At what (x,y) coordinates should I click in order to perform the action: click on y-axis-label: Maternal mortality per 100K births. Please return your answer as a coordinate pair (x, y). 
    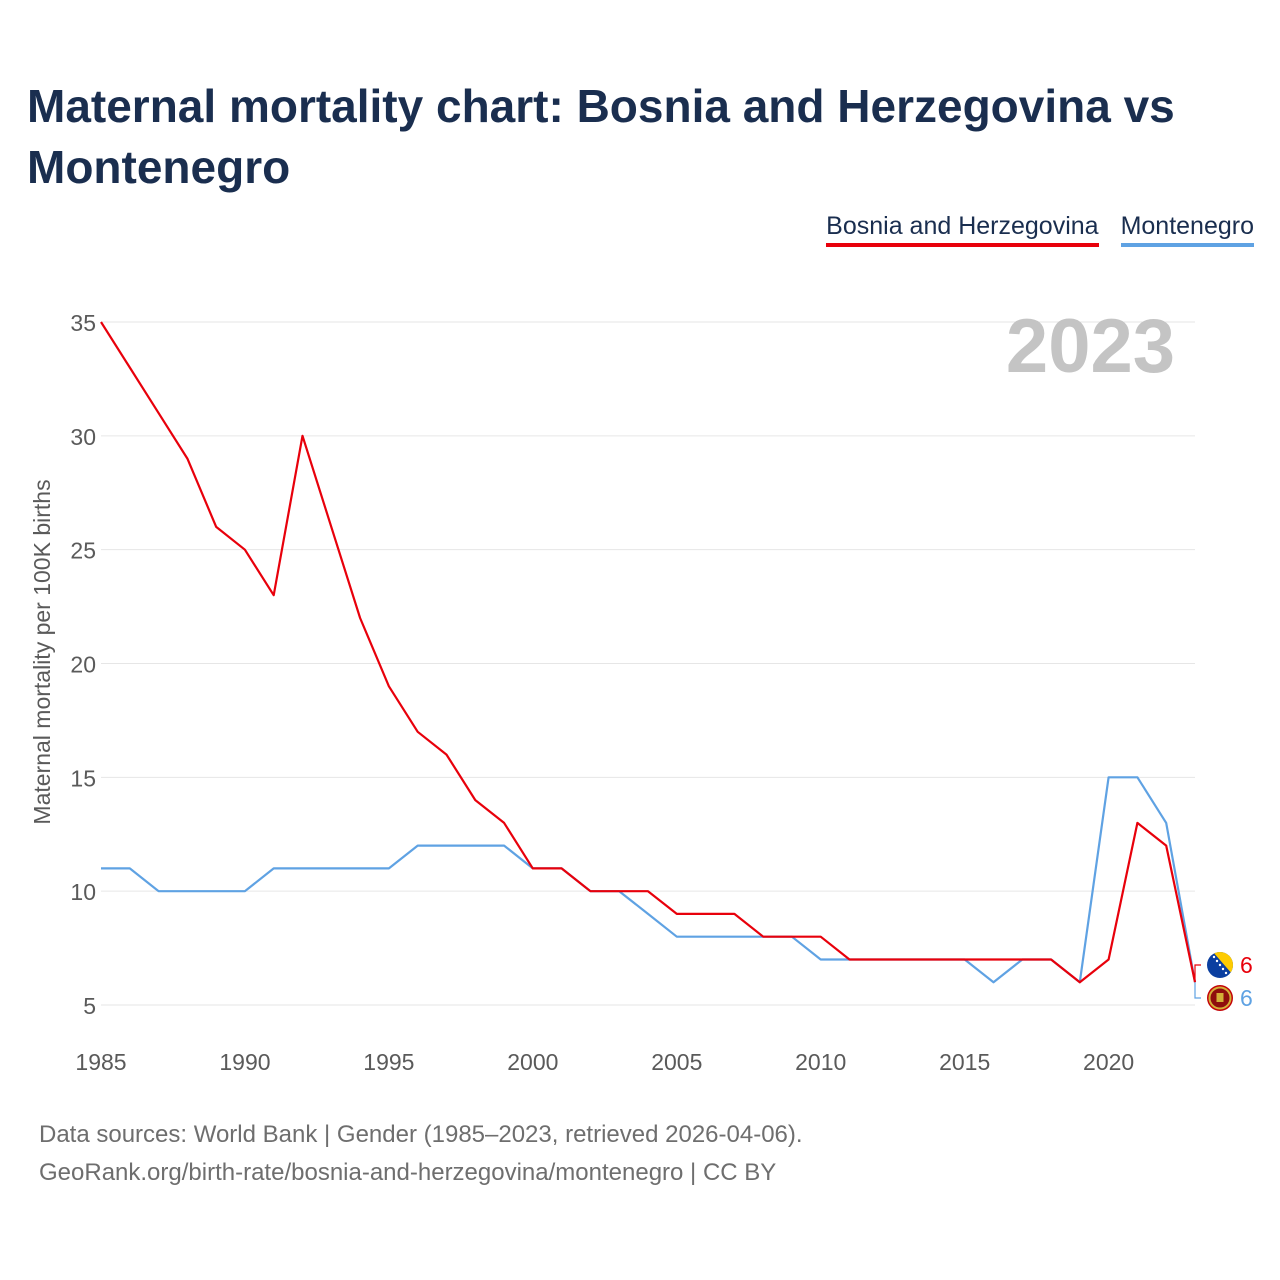
    Looking at the image, I should click on (42, 651).